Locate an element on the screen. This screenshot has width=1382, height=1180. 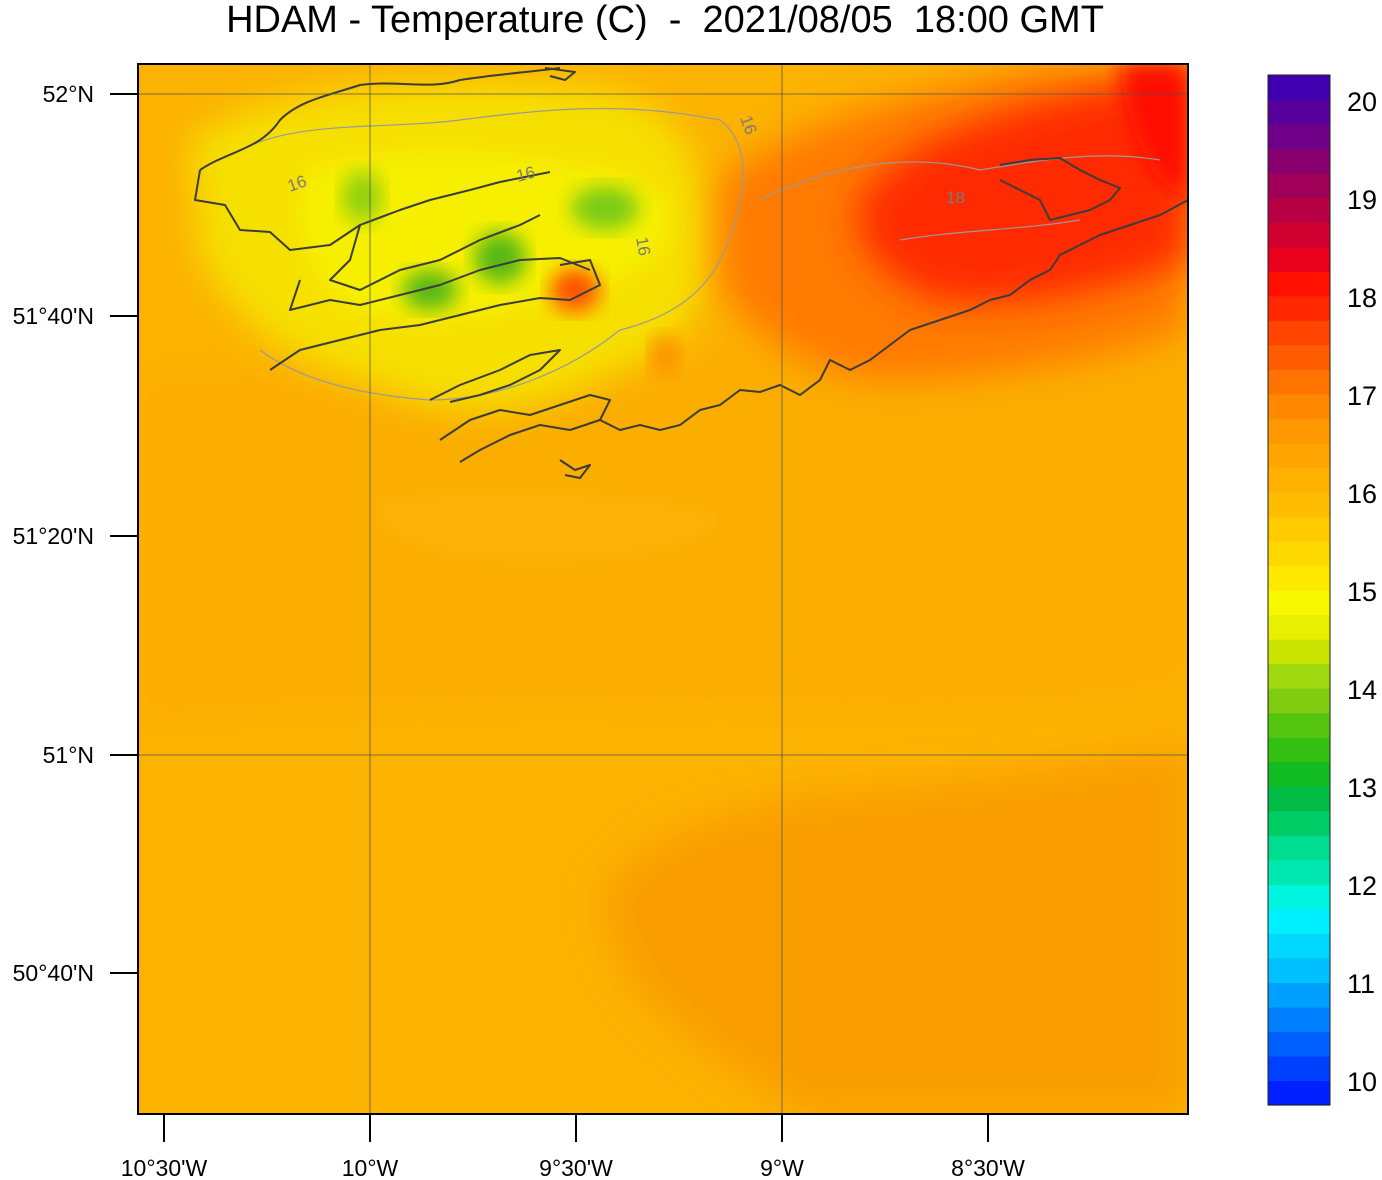
lon-ticks is located at coordinates (576, 1128).